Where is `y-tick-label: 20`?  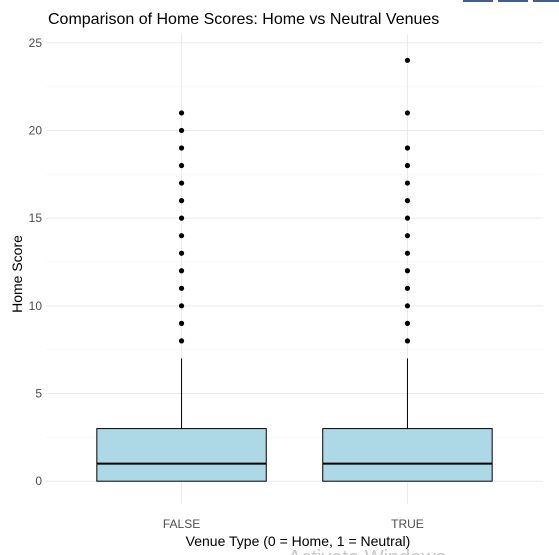 y-tick-label: 20 is located at coordinates (36, 130).